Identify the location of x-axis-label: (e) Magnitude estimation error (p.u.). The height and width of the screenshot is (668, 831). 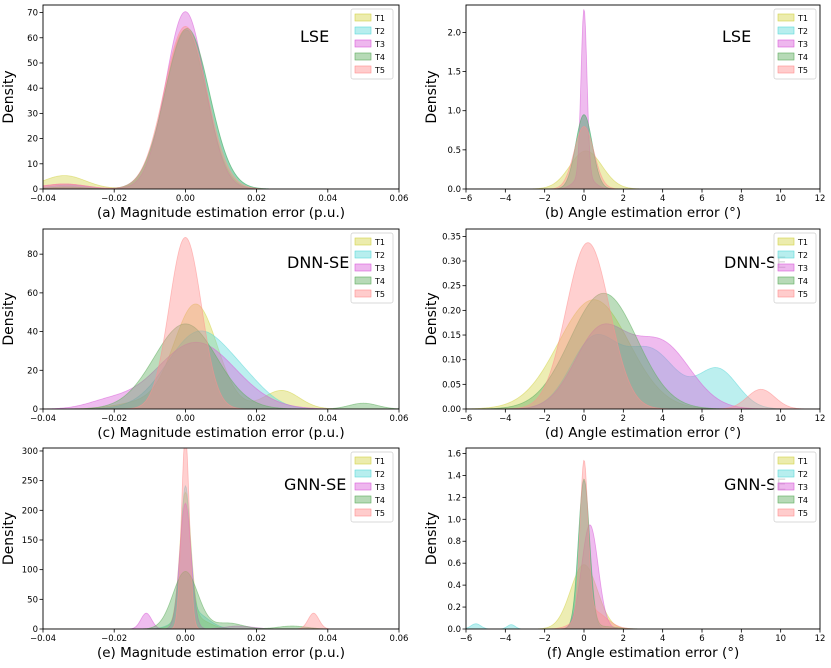
(221, 653).